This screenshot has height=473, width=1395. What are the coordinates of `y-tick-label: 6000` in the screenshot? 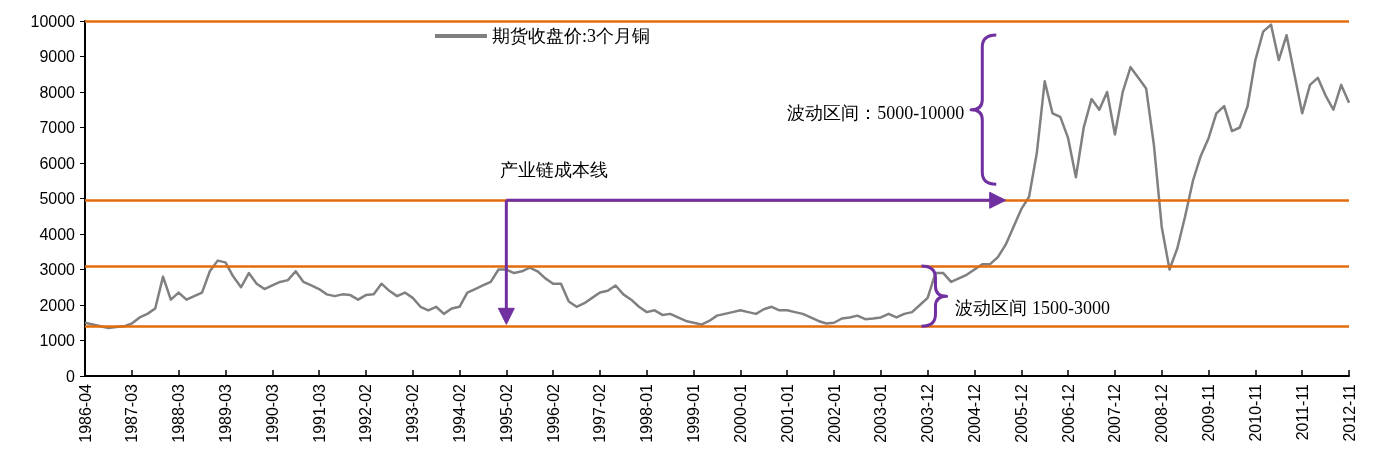 It's located at (57, 163).